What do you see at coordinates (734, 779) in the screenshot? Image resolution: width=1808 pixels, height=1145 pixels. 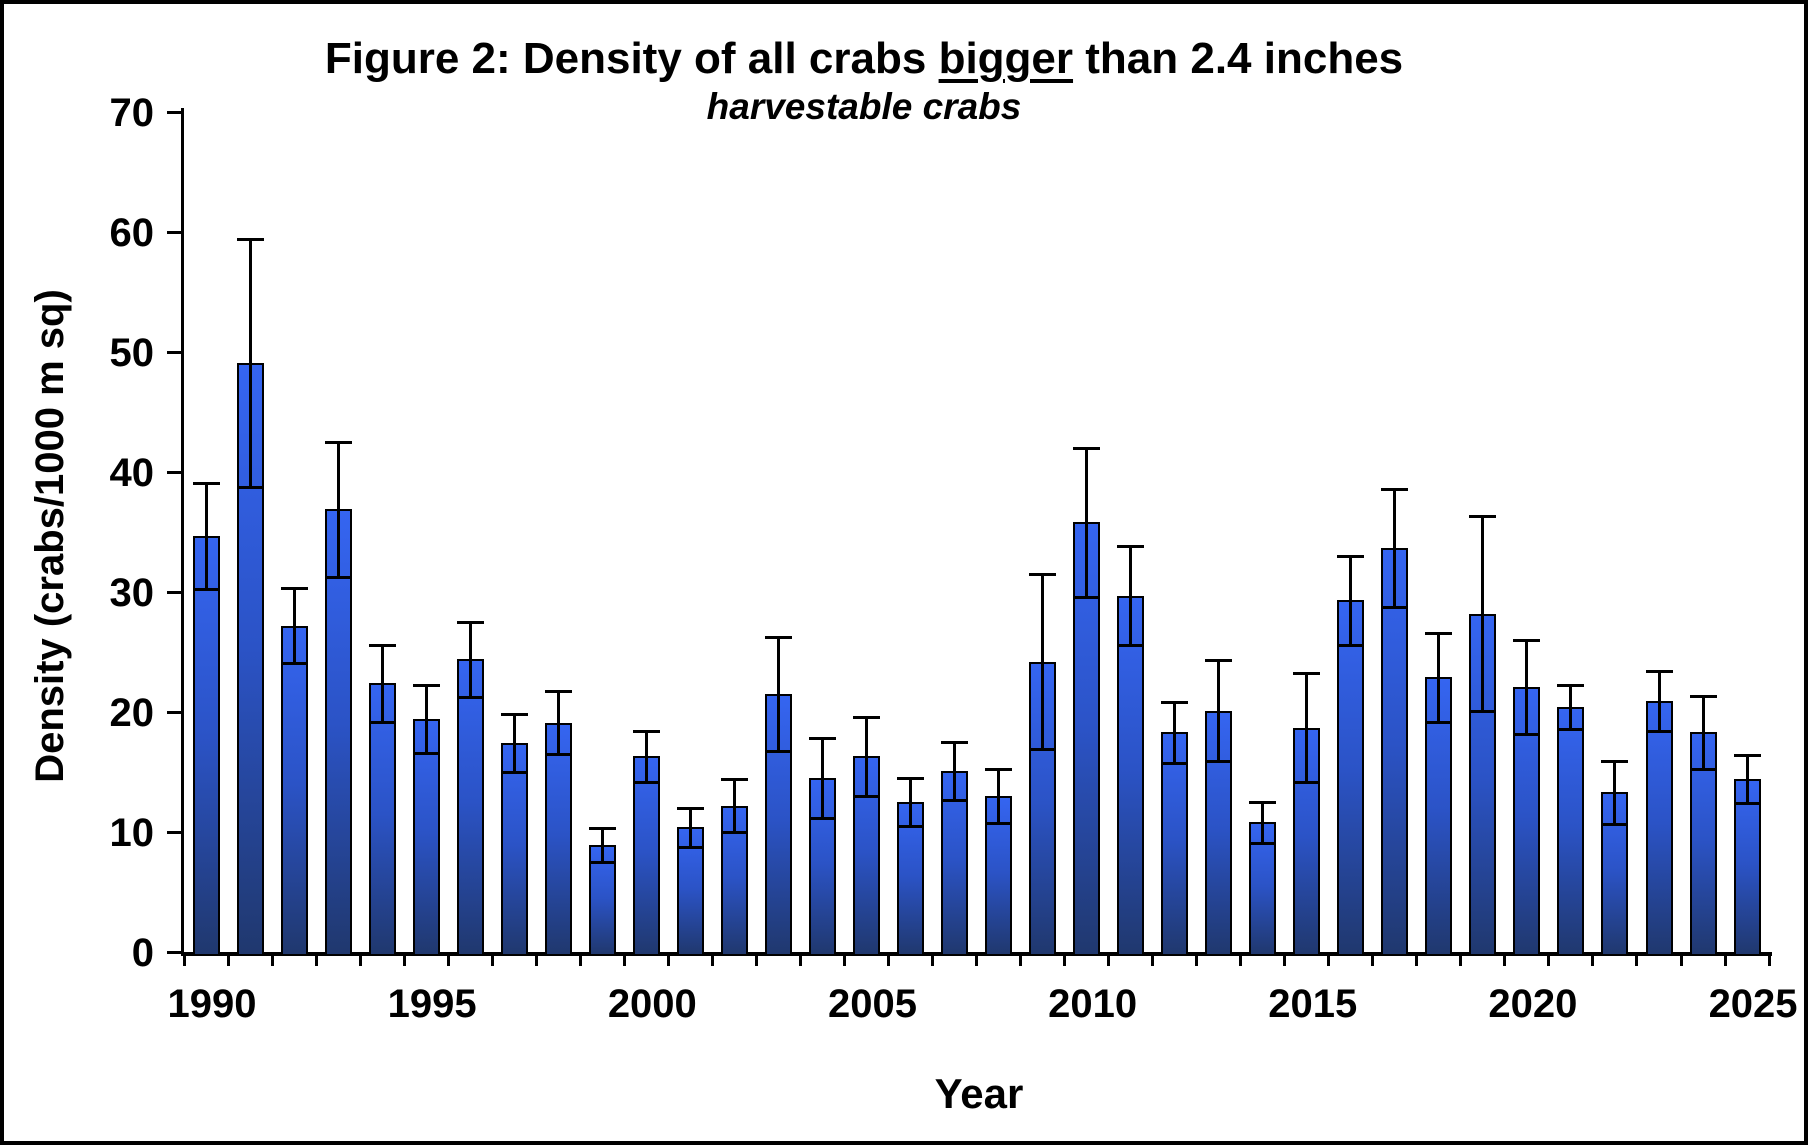 I see `error-cap-upper-2002` at bounding box center [734, 779].